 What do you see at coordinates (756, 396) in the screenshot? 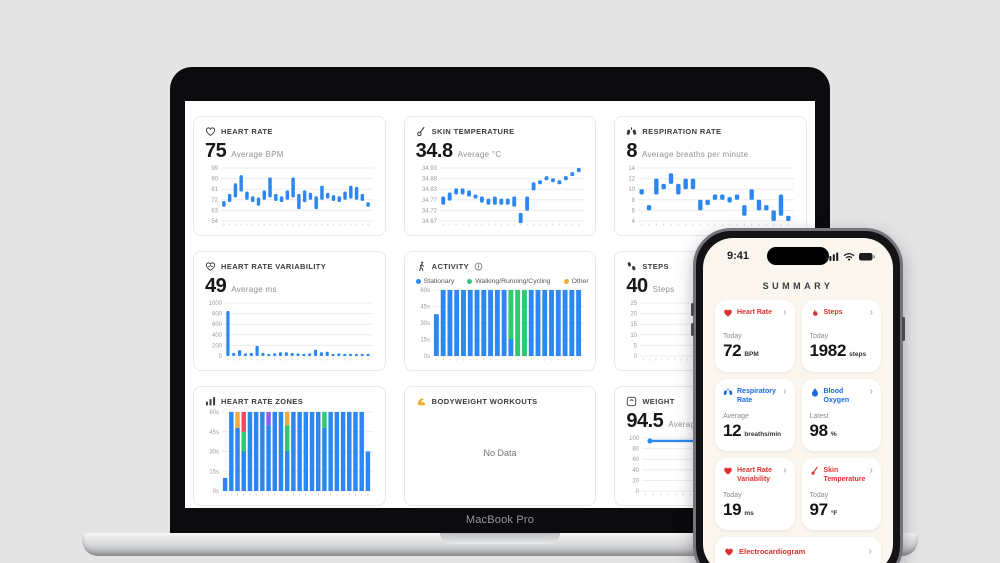
I see `card-label: Respiratory Rate` at bounding box center [756, 396].